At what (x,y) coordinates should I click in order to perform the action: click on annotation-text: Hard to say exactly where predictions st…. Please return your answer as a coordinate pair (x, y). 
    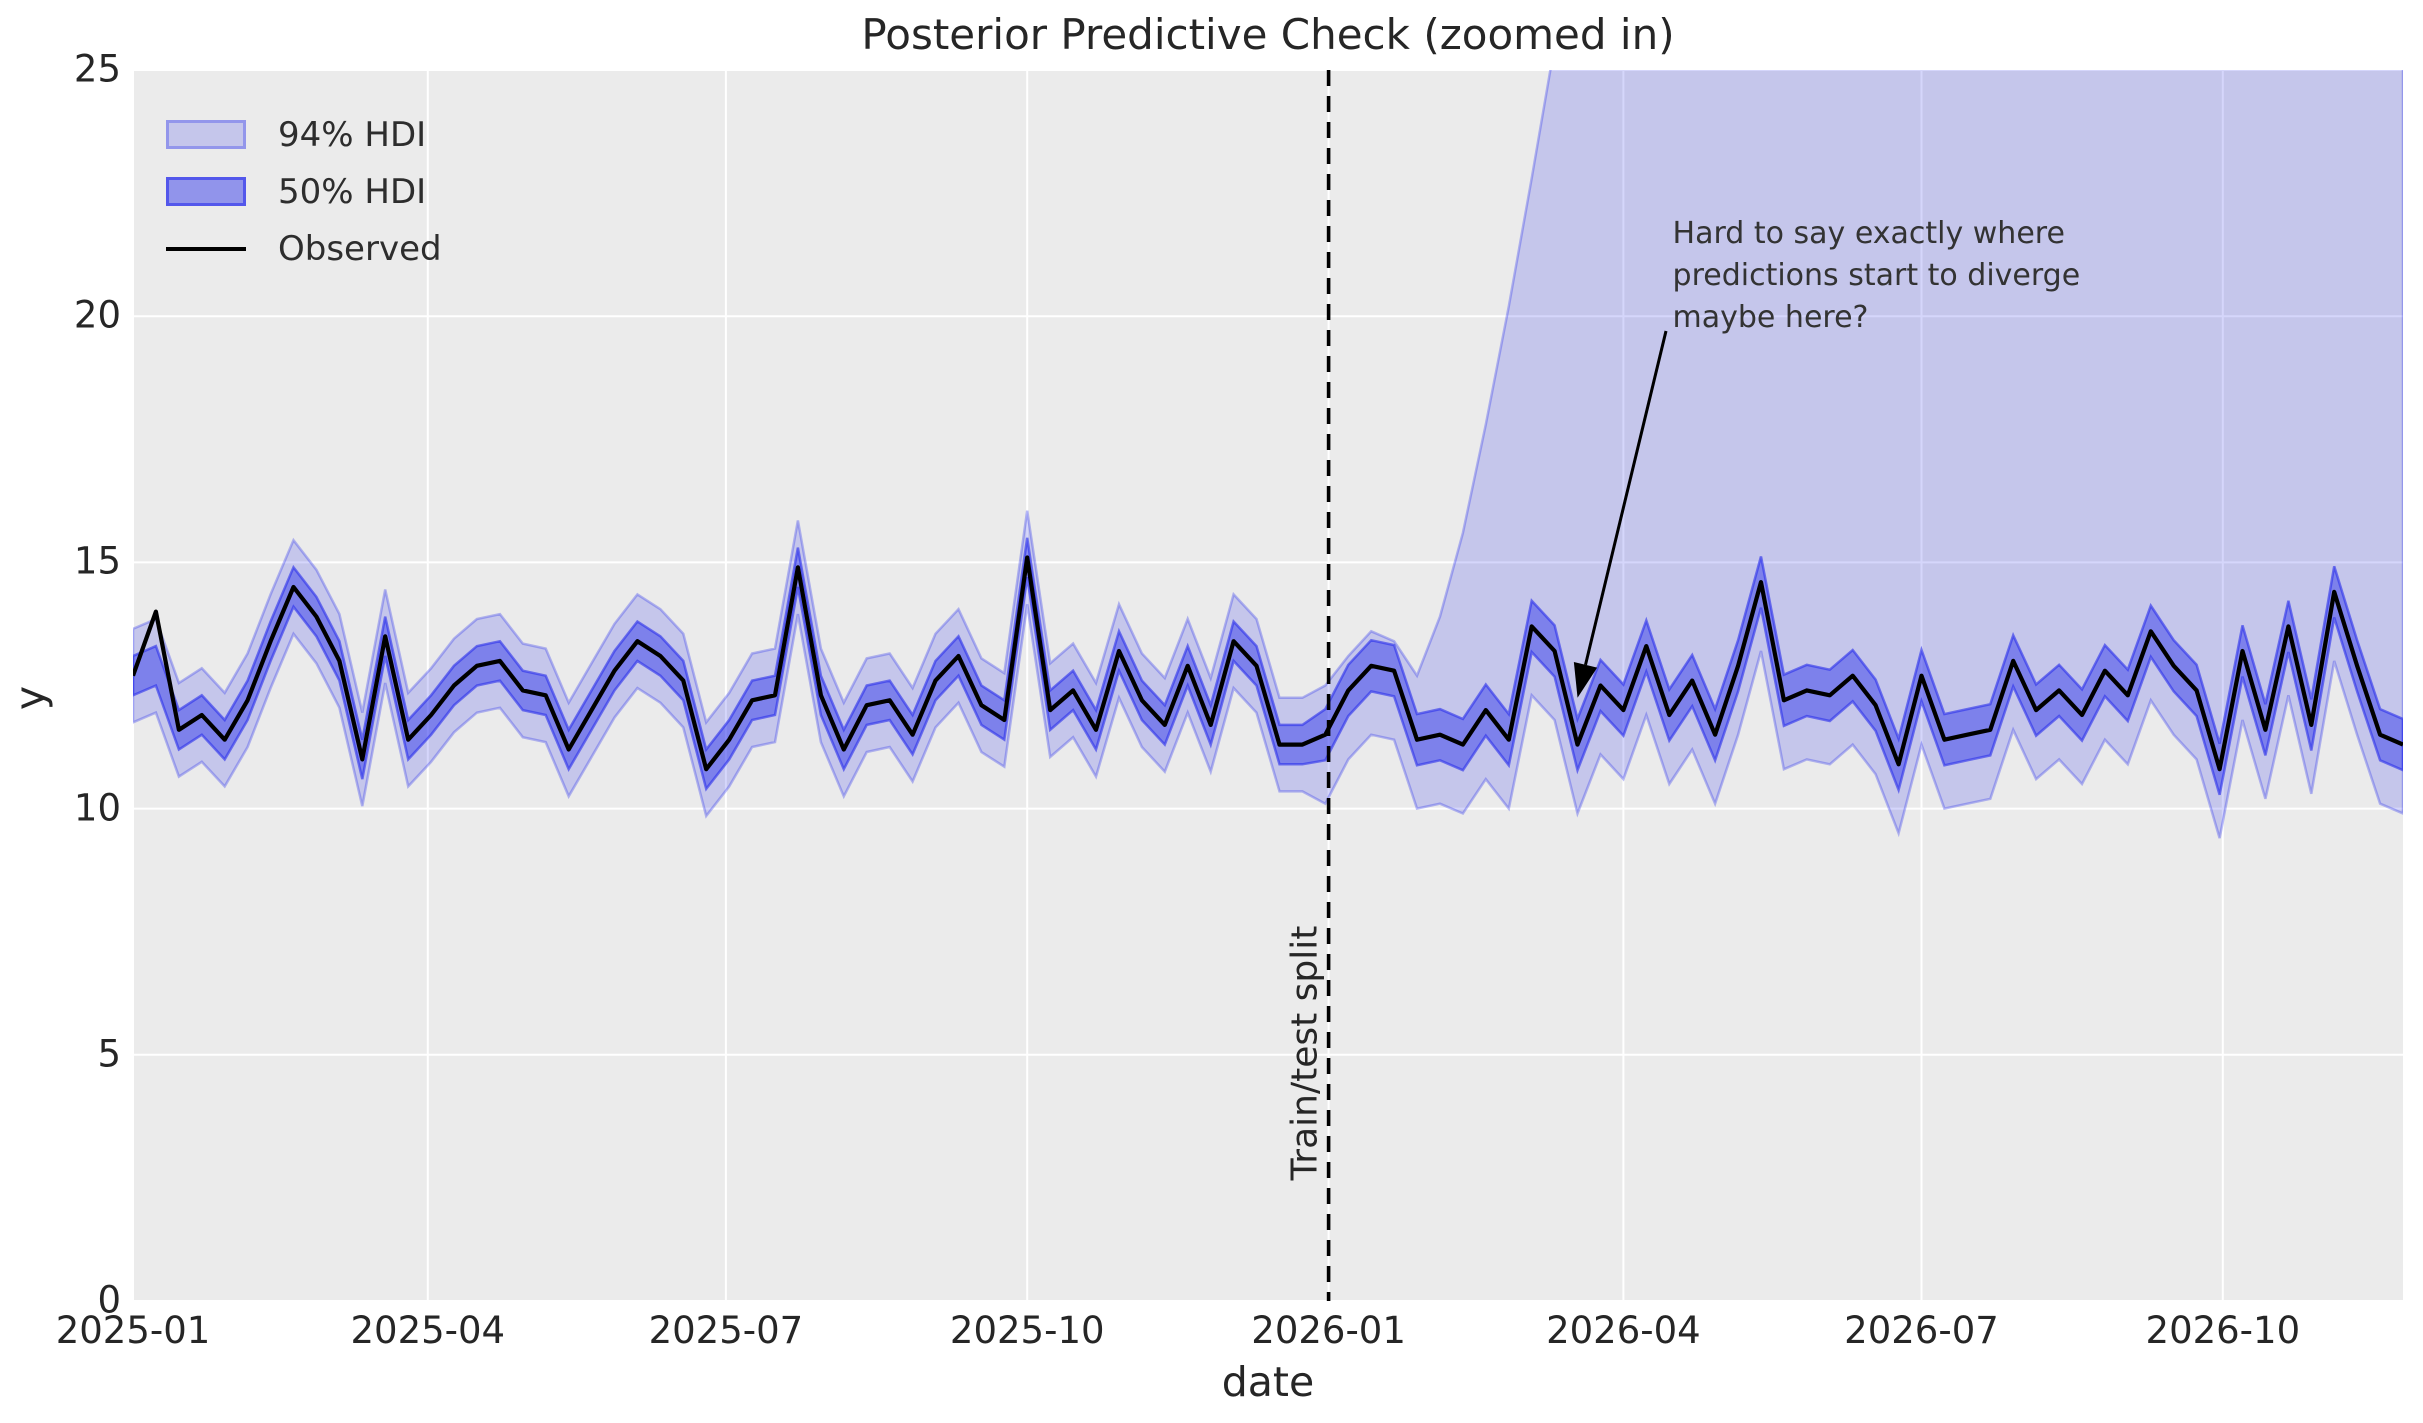
    Looking at the image, I should click on (1876, 275).